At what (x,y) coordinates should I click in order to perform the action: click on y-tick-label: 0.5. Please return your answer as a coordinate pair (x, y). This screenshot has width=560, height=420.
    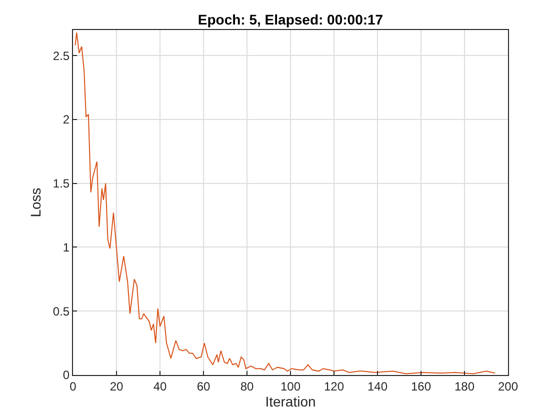
    Looking at the image, I should click on (61, 311).